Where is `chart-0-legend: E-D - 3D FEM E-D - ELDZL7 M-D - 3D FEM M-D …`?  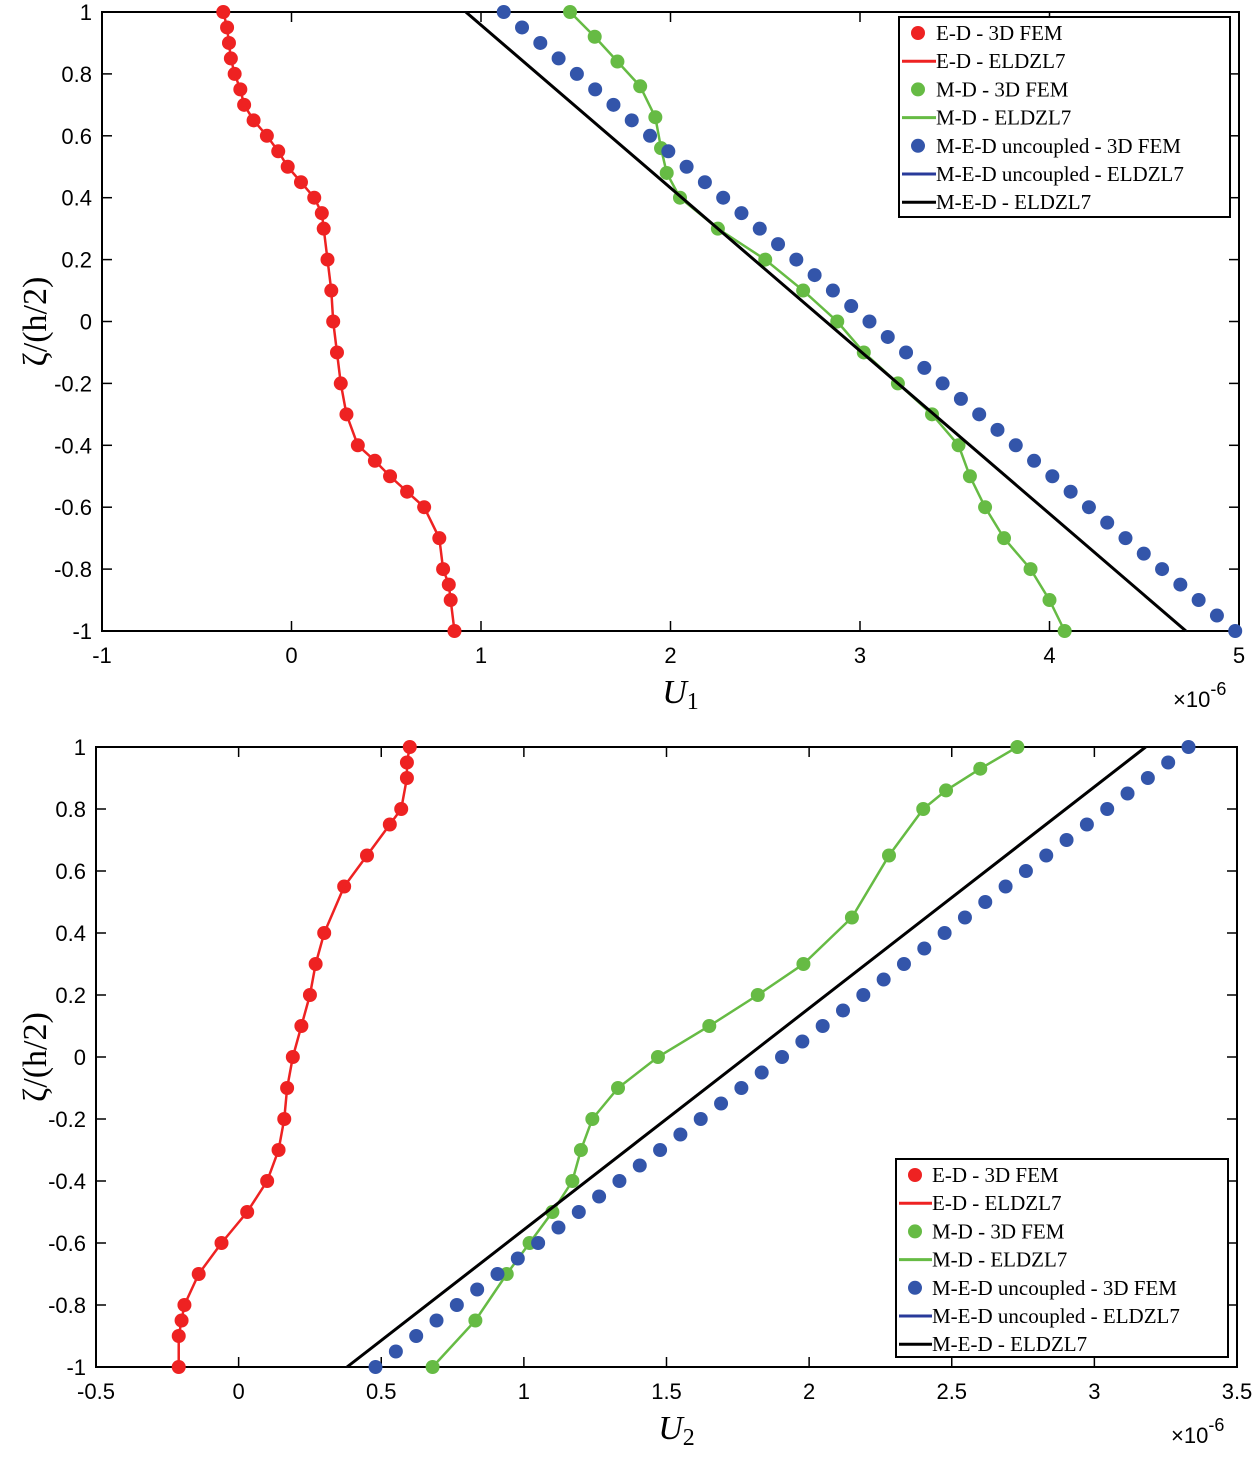
chart-0-legend: E-D - 3D FEM E-D - ELDZL7 M-D - 3D FEM M-D … is located at coordinates (1064, 117).